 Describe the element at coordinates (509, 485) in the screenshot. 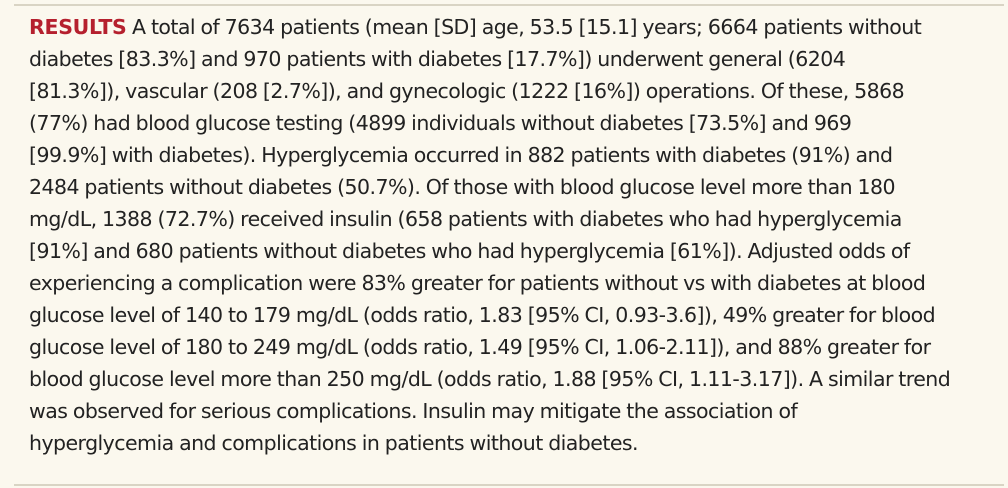

I see `bottom-divider` at that location.